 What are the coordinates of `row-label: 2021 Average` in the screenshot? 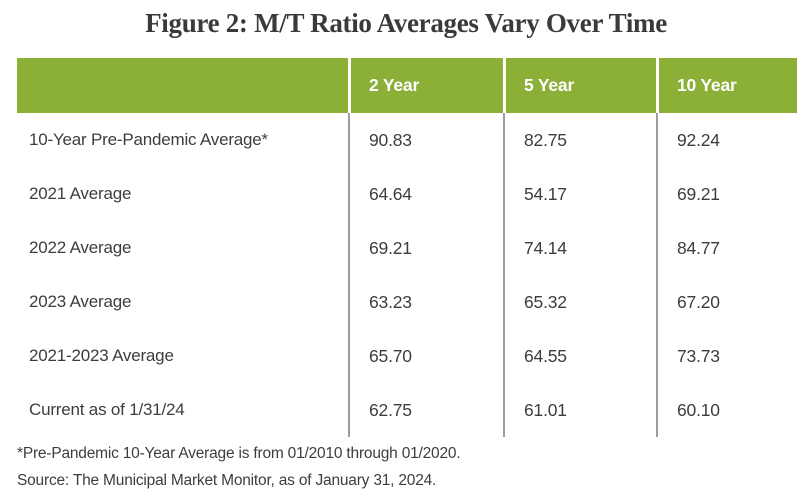 It's located at (80, 193).